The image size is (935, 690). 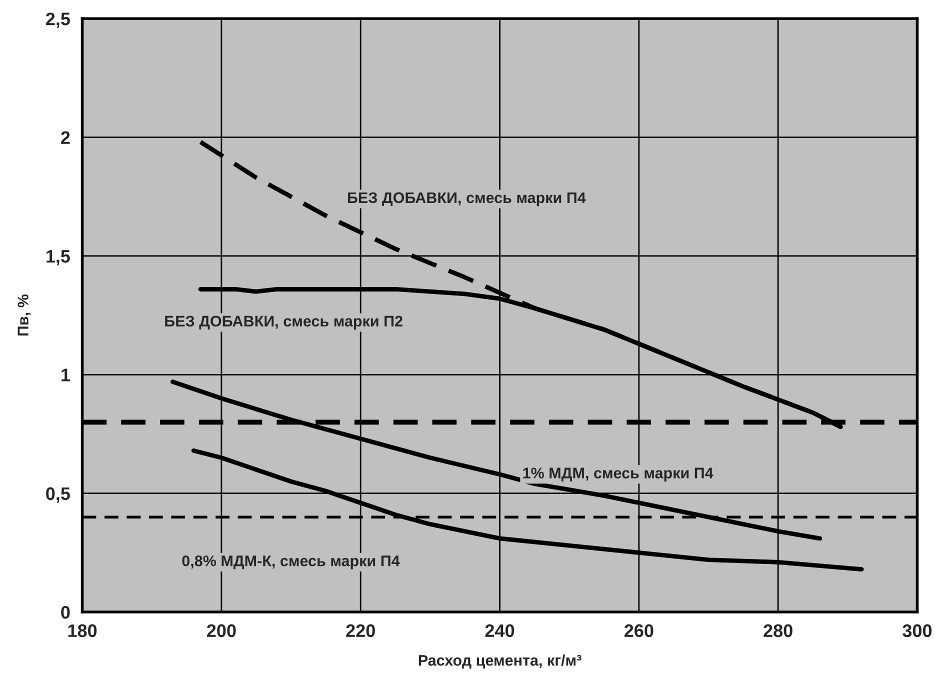 I want to click on annotation: БЕЗ ДОБАВКИ, смесь марки П2, so click(x=283, y=323).